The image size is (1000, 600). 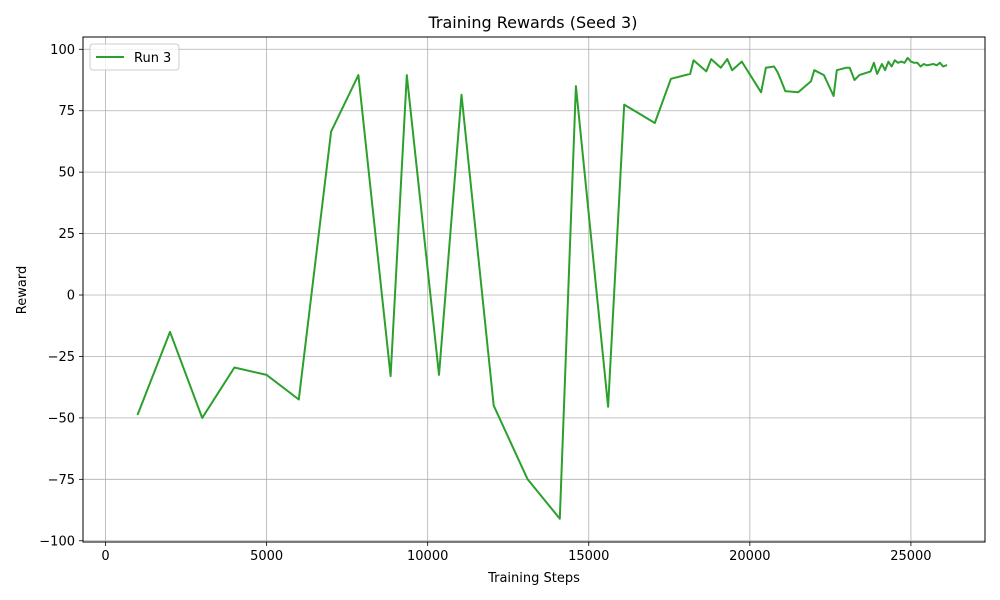 I want to click on y-axis-title: Reward, so click(x=22, y=290).